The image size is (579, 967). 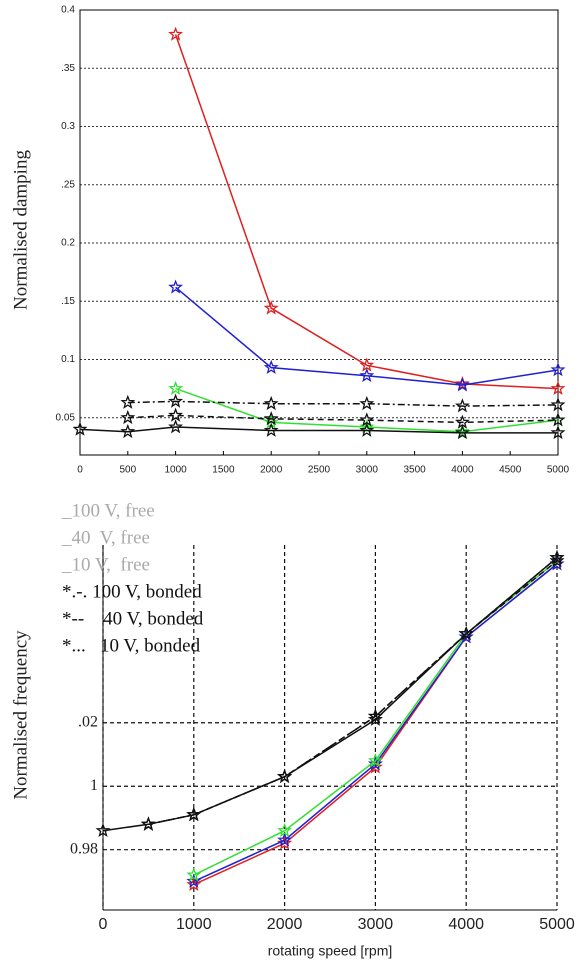 What do you see at coordinates (68, 243) in the screenshot?
I see `y-tick-label: 0.2` at bounding box center [68, 243].